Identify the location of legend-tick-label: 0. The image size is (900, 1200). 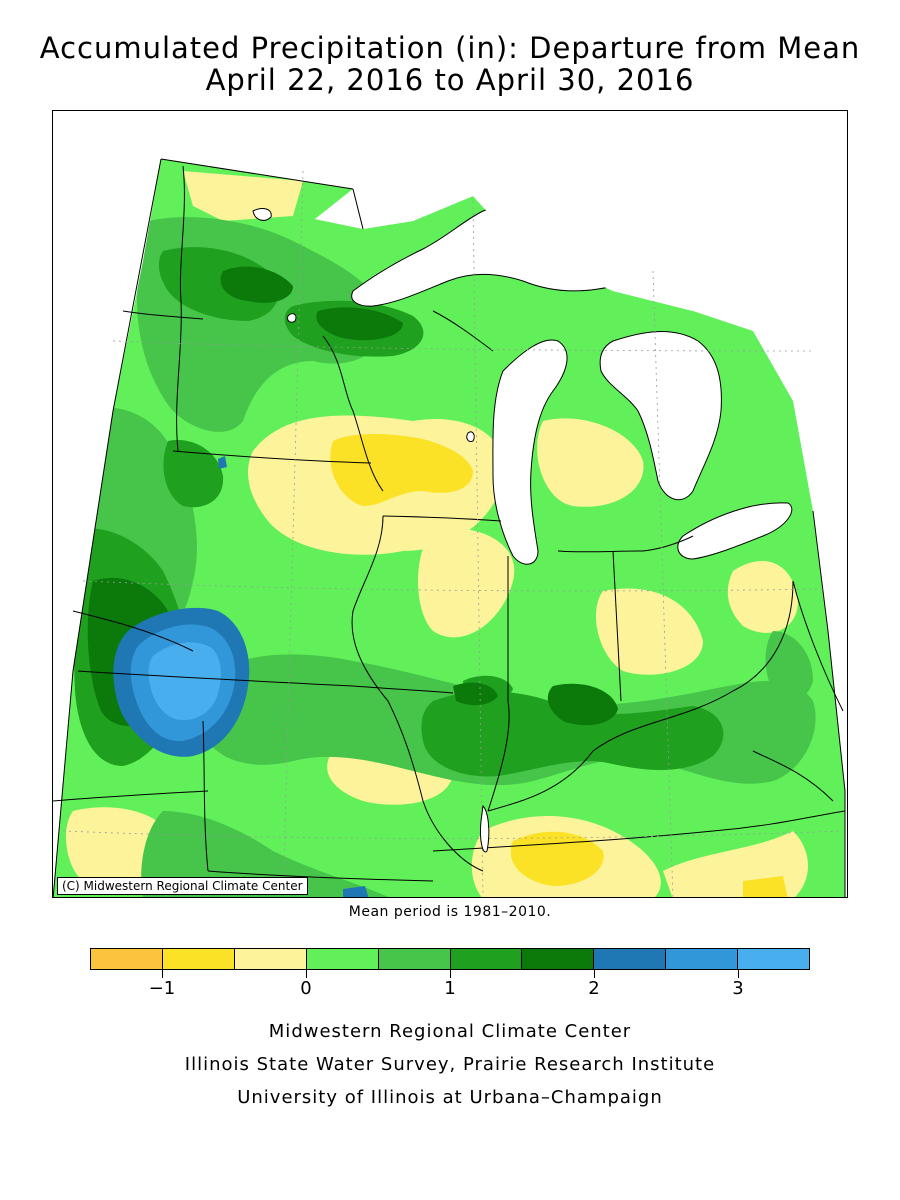
(306, 988).